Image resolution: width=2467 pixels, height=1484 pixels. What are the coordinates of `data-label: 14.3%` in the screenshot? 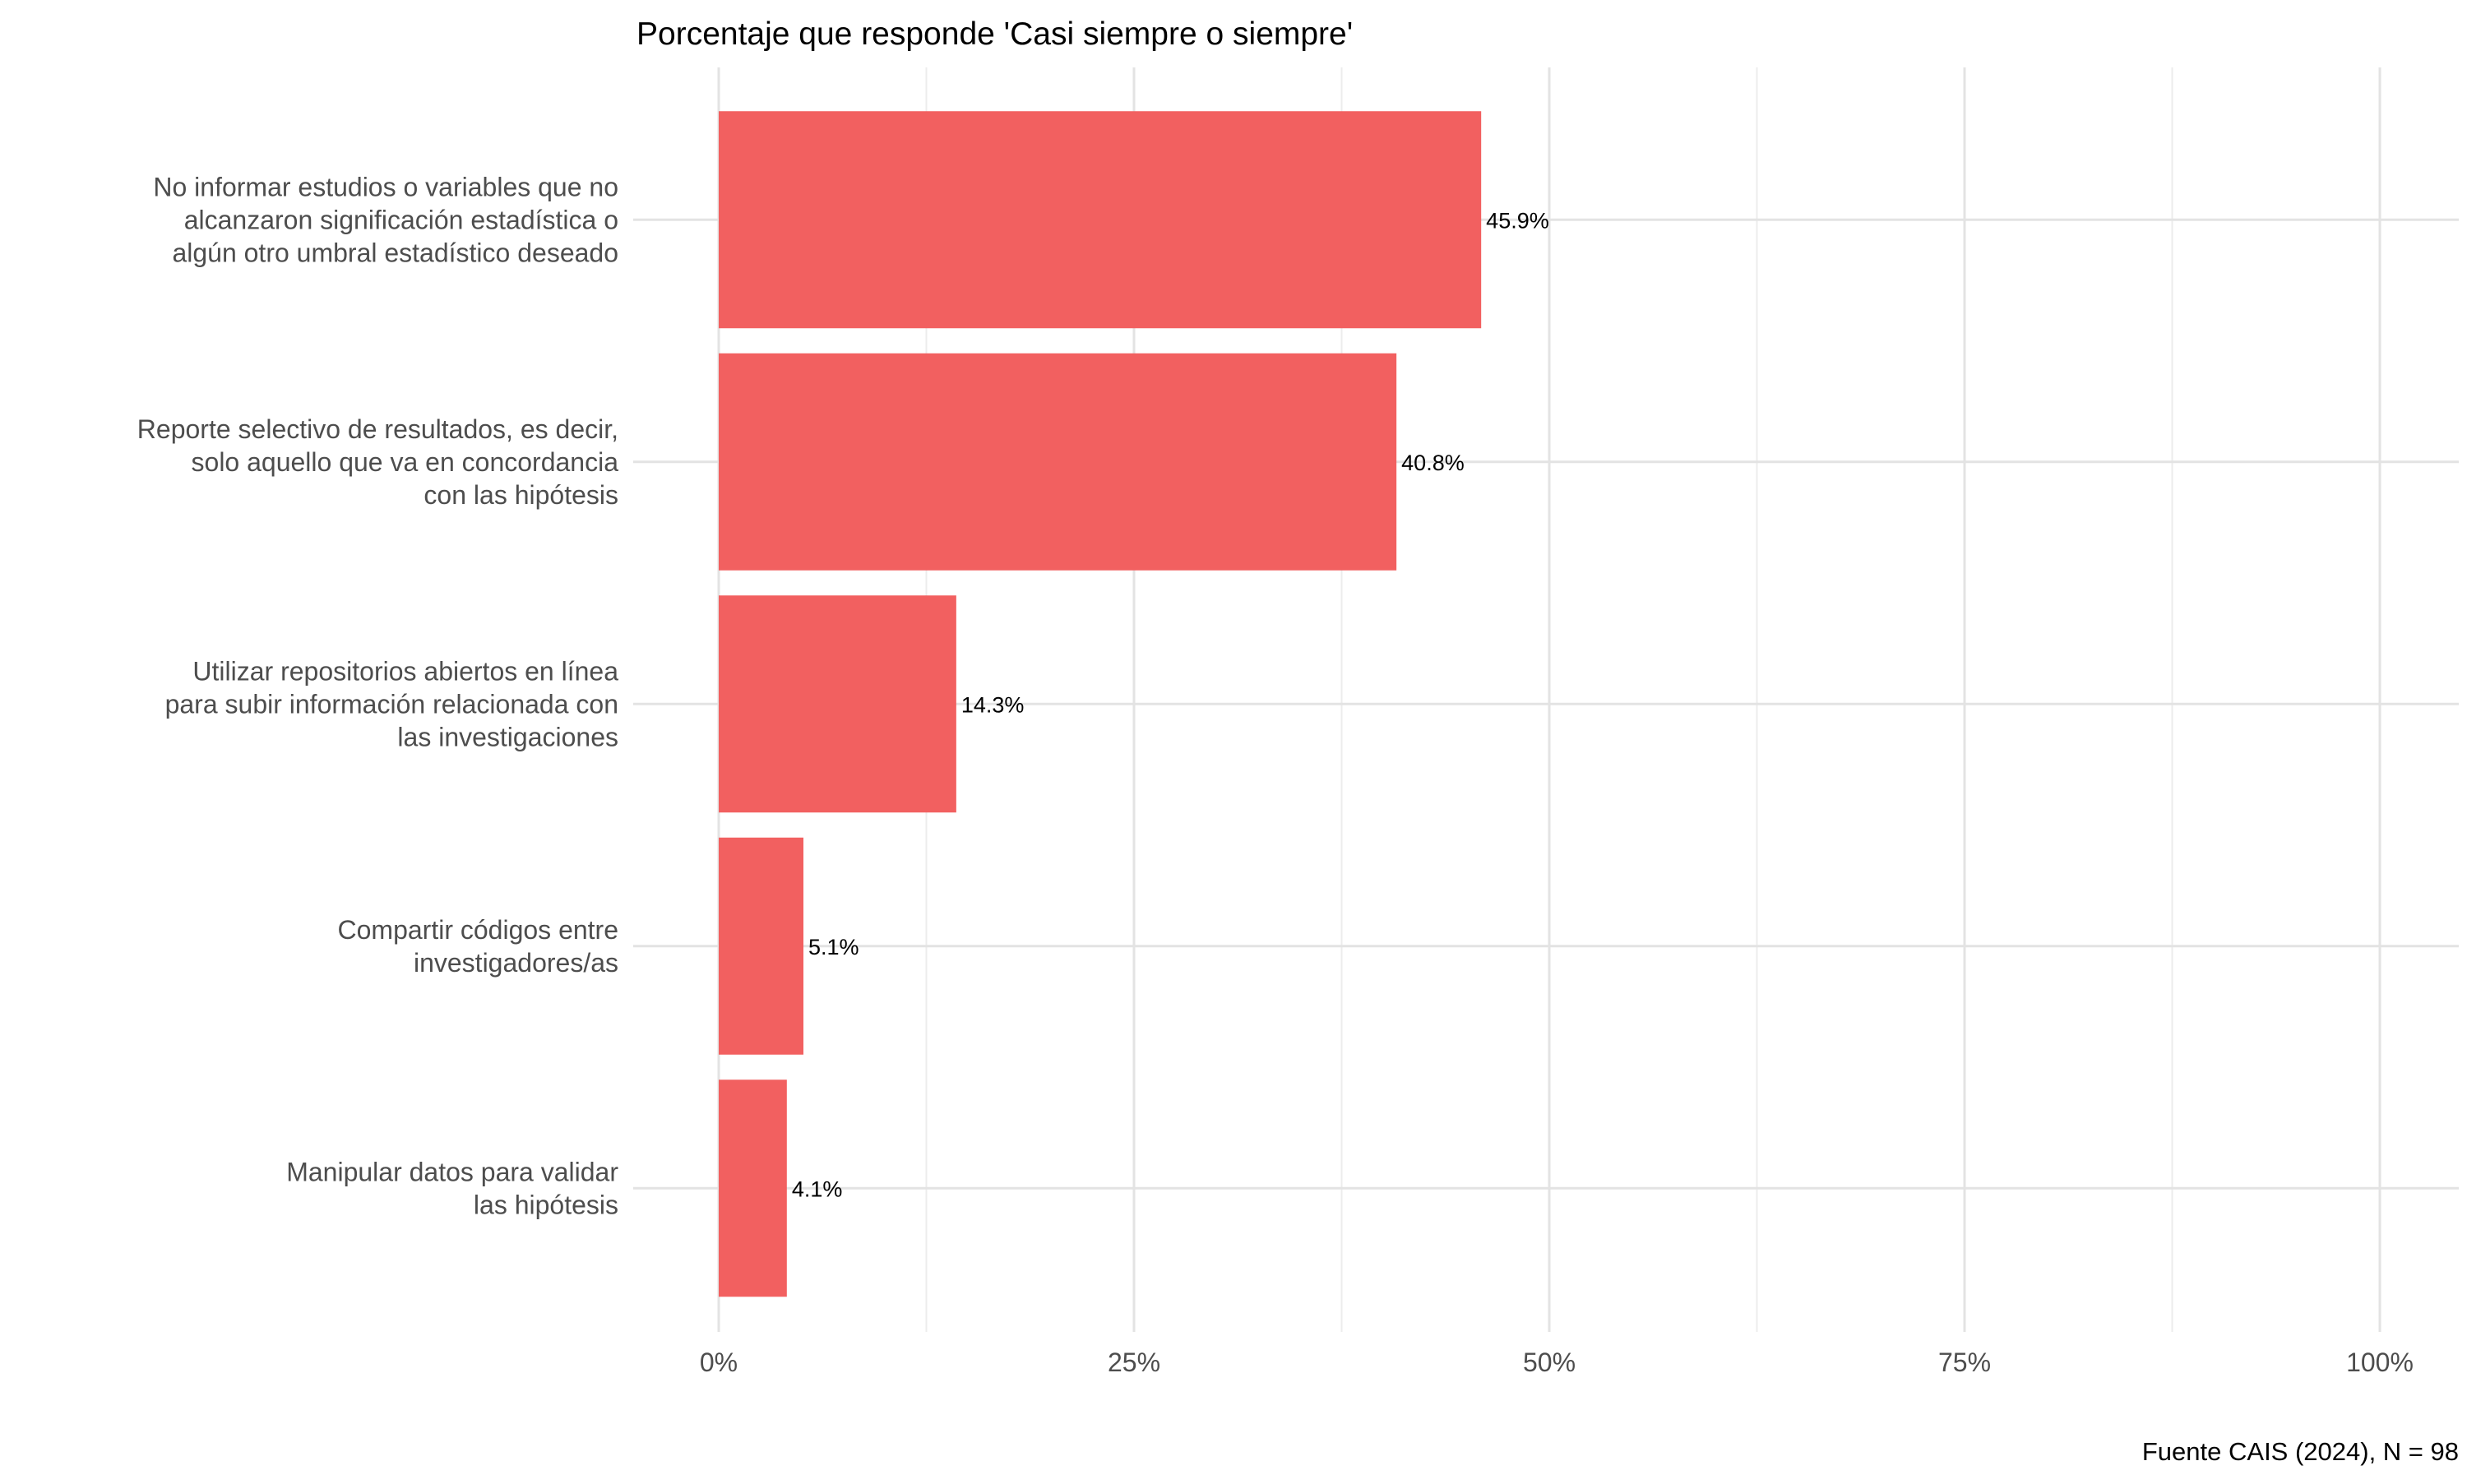 It's located at (993, 704).